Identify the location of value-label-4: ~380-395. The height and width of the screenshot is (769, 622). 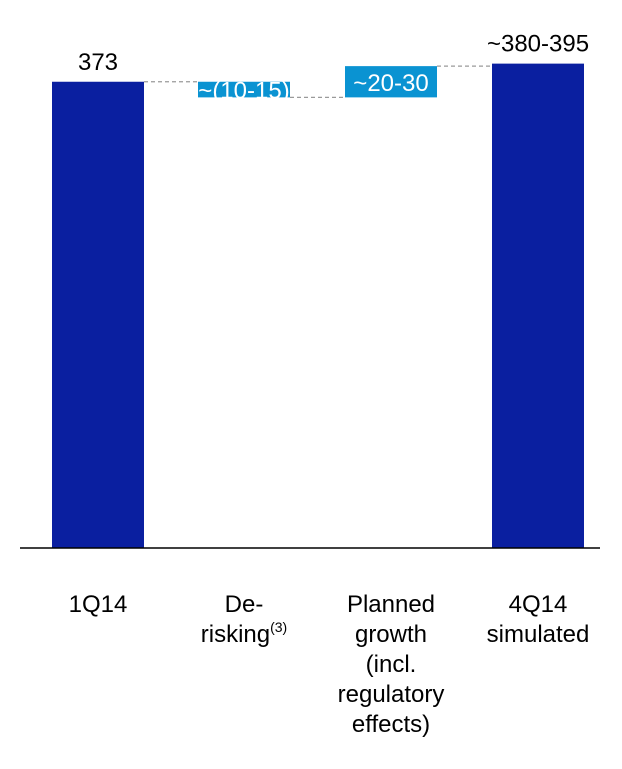
(538, 44).